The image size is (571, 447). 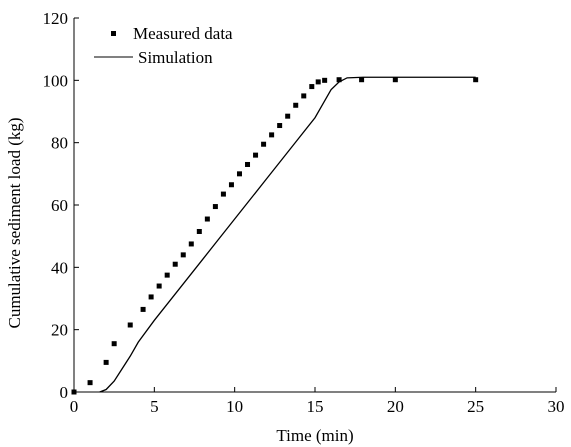 I want to click on x-ticks: 0 5 10 15 20 25 30, so click(x=317, y=401).